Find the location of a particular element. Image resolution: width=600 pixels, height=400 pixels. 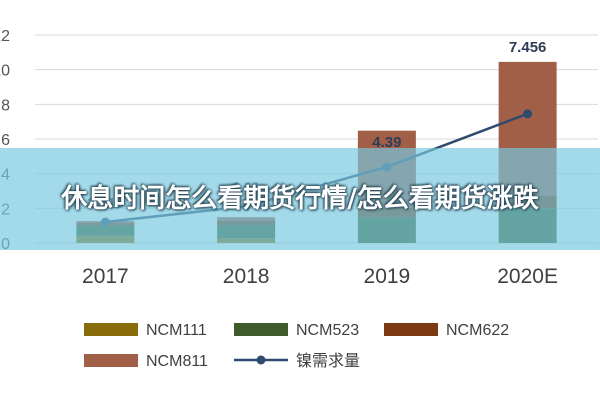

y-tick-label: 12 is located at coordinates (5, 36).